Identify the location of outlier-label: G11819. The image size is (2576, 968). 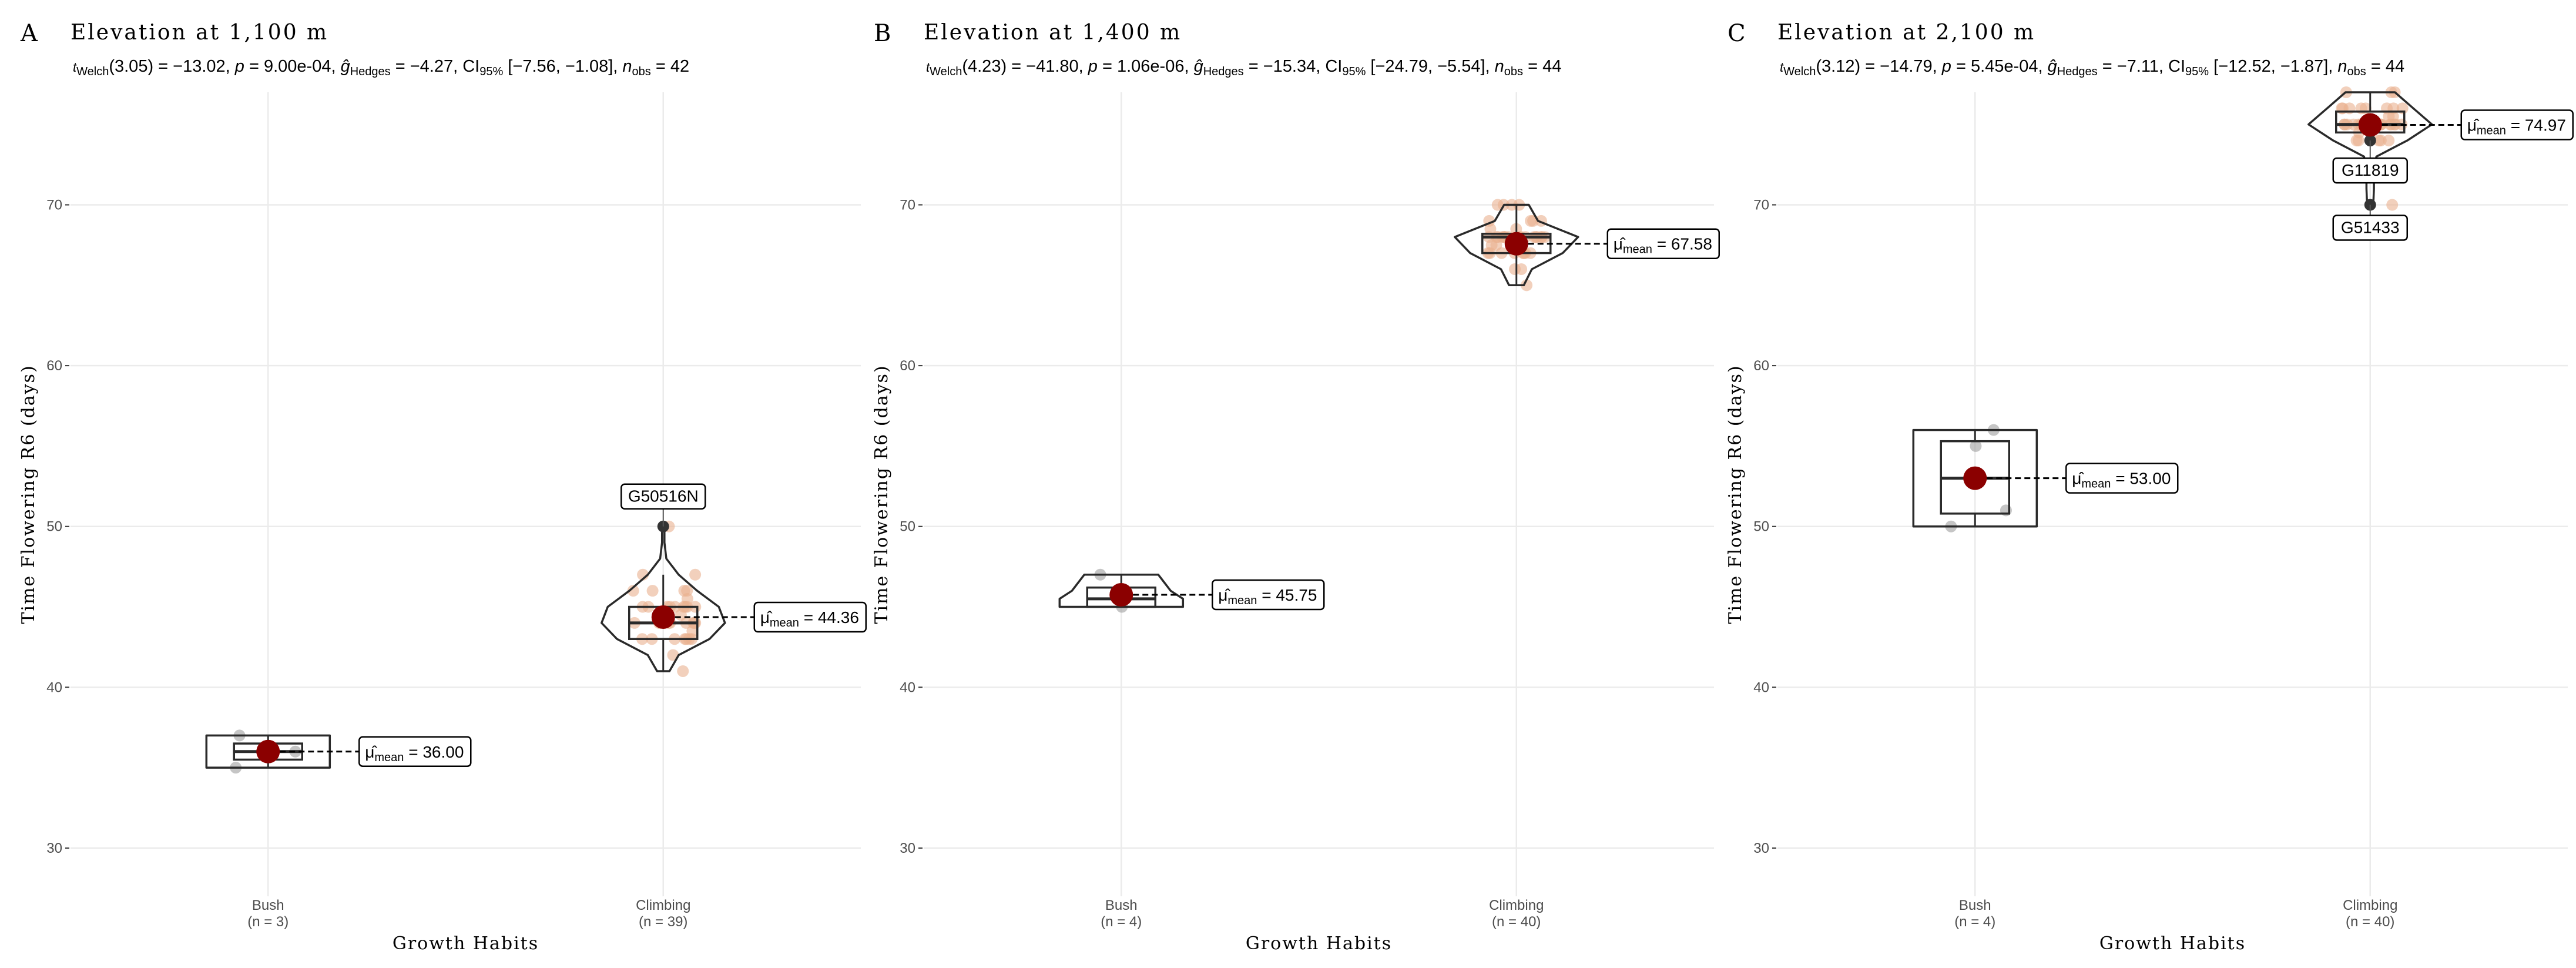
(2370, 170).